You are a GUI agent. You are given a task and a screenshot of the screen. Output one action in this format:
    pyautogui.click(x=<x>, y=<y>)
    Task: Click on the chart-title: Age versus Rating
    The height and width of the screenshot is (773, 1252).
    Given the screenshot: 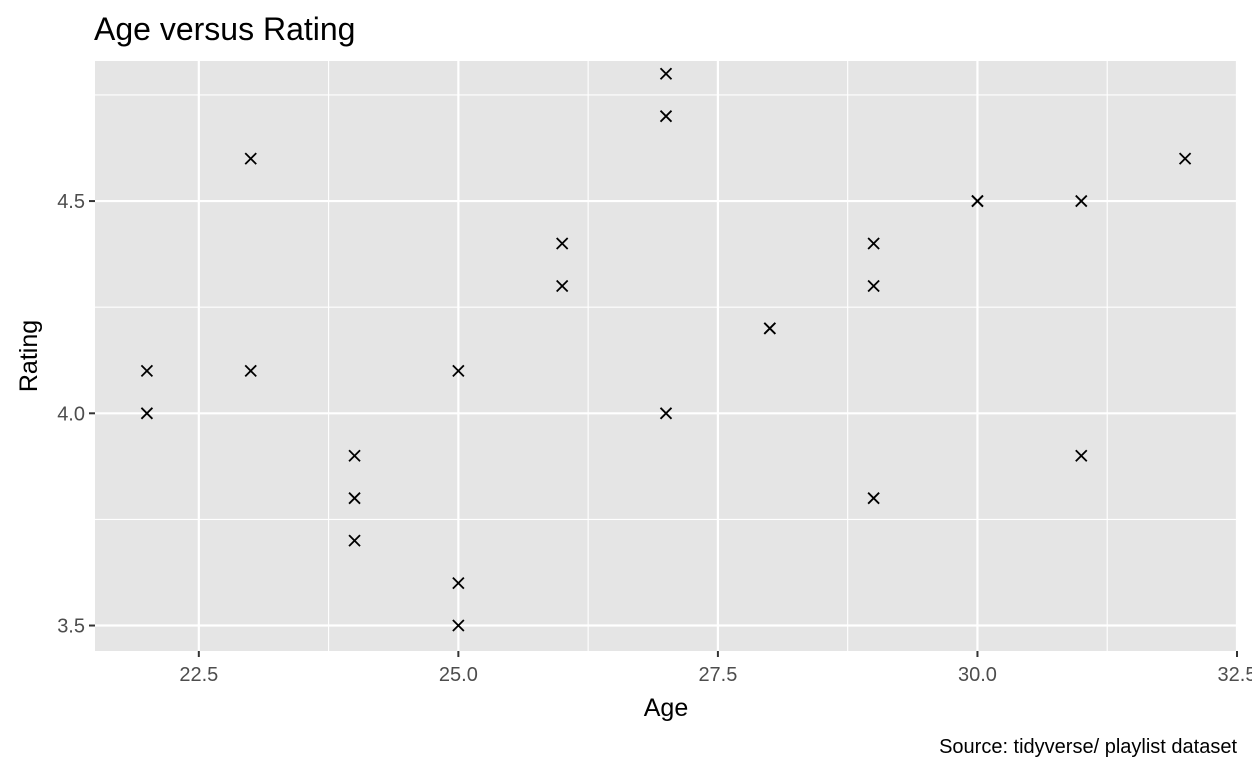 What is the action you would take?
    pyautogui.click(x=224, y=29)
    